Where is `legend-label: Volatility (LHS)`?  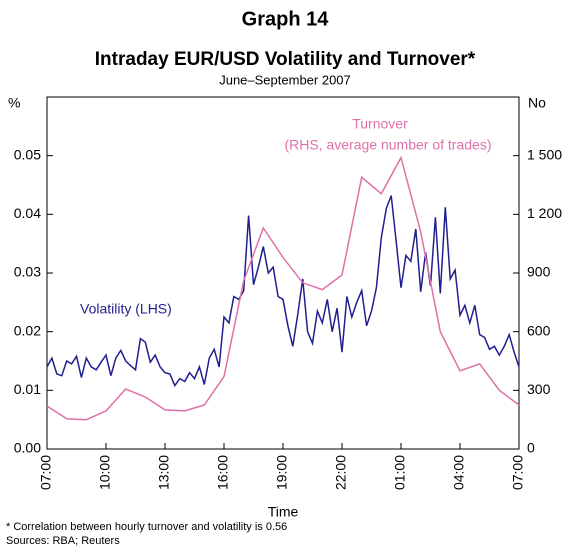
legend-label: Volatility (LHS) is located at coordinates (126, 309).